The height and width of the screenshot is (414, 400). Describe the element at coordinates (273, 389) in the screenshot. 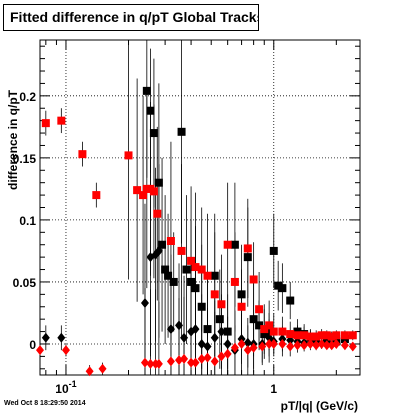

I see `x-tick-label: 1` at that location.